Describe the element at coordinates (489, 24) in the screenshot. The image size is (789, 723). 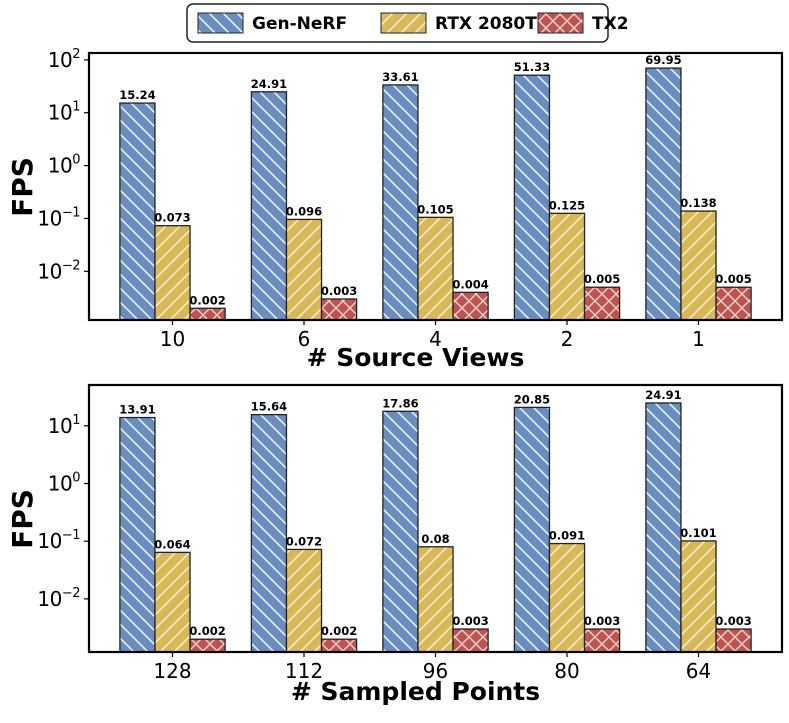
I see `legend-label-rtx-2080ti: RTX 2080Ti` at that location.